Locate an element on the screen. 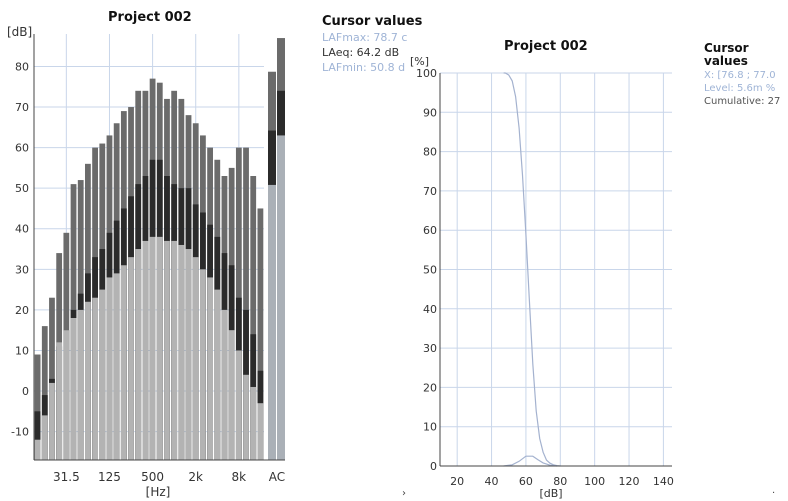 This screenshot has height=501, width=788. cumulative-y-tick-label: 30 is located at coordinates (430, 348).